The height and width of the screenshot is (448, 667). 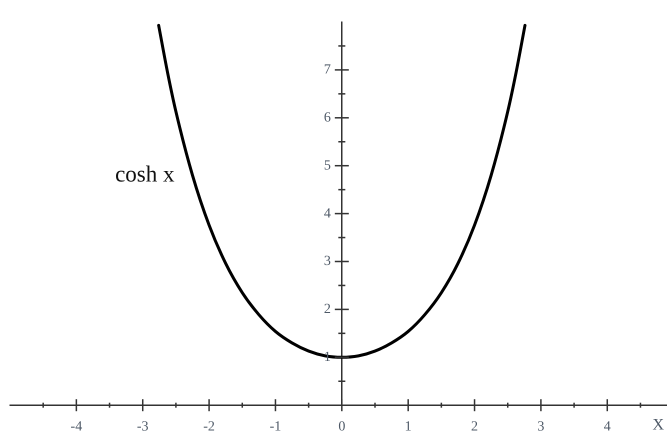 I want to click on y-tick-label: 6, so click(x=327, y=118).